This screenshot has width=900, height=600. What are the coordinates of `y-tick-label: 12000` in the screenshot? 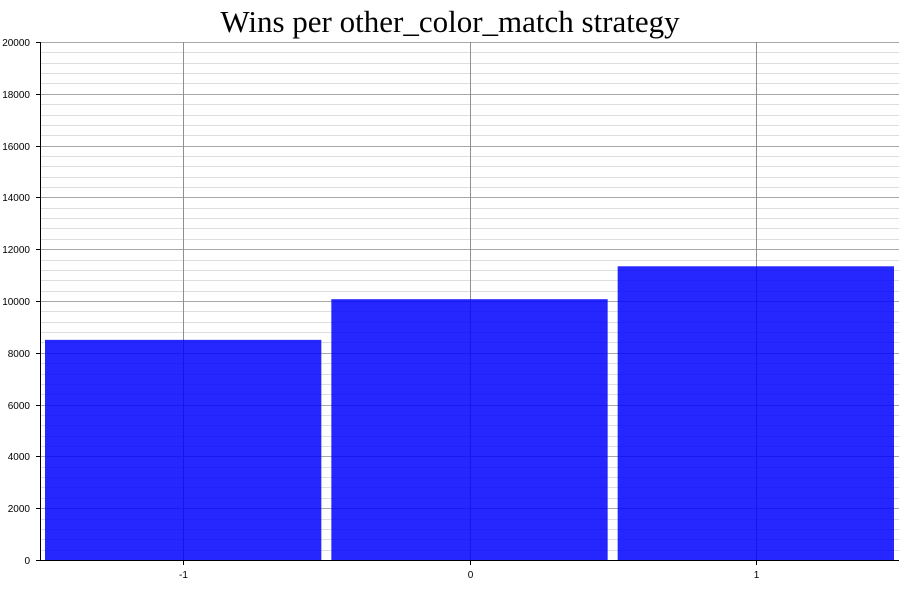 It's located at (16, 250).